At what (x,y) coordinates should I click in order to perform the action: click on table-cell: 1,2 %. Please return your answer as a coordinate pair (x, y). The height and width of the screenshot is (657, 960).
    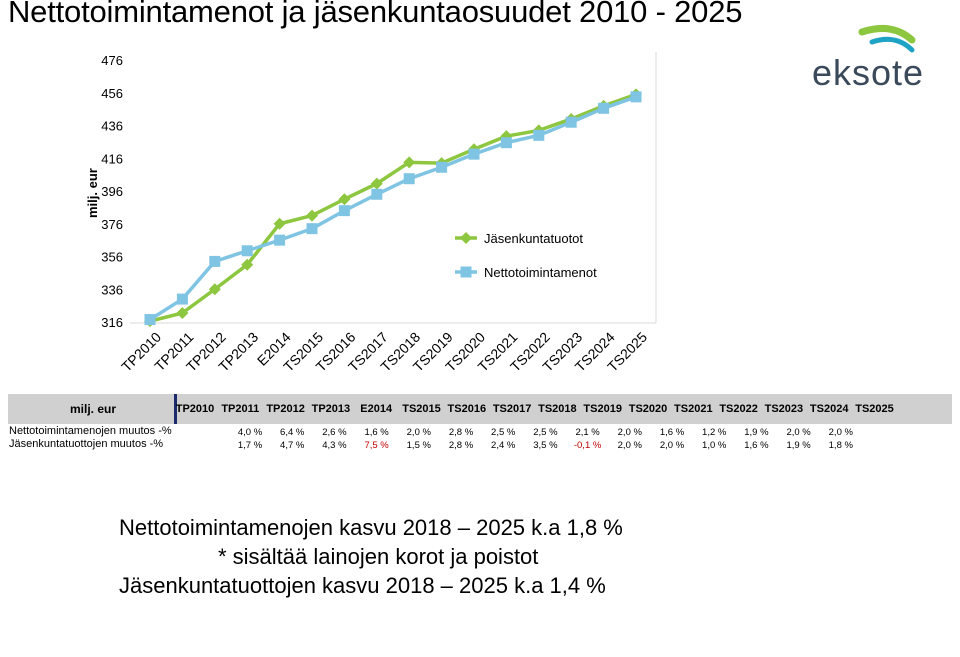
    Looking at the image, I should click on (714, 432).